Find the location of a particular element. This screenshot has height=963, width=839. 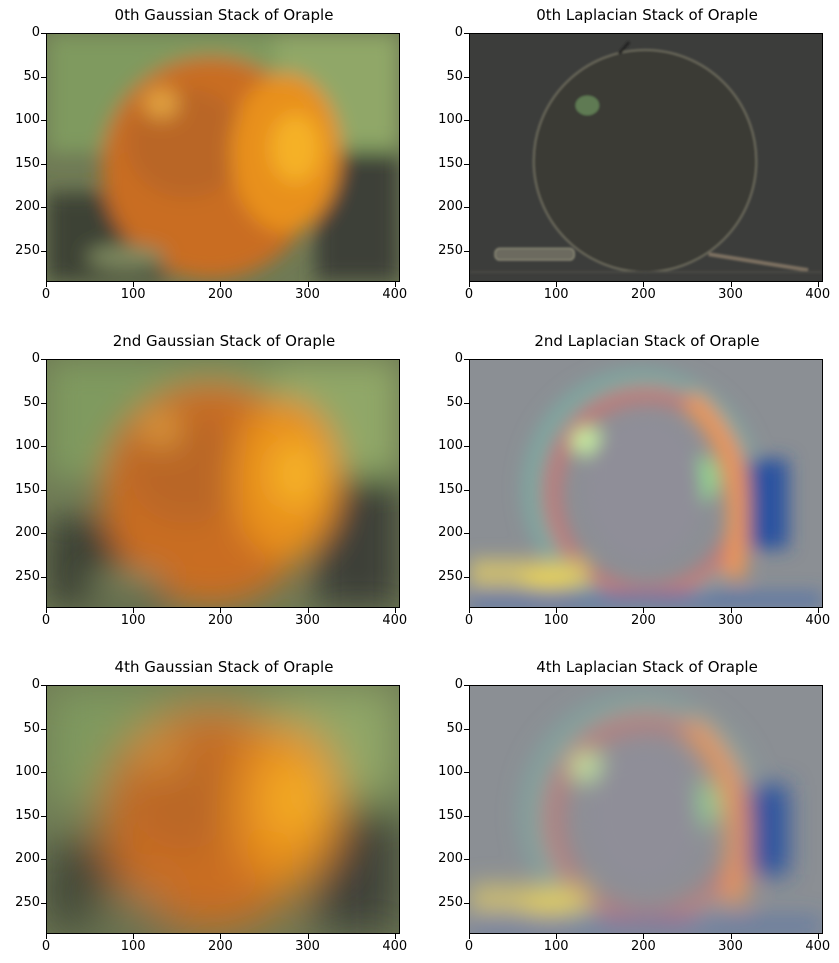

panel-title: 0th Gaussian Stack of Oraple is located at coordinates (224, 15).